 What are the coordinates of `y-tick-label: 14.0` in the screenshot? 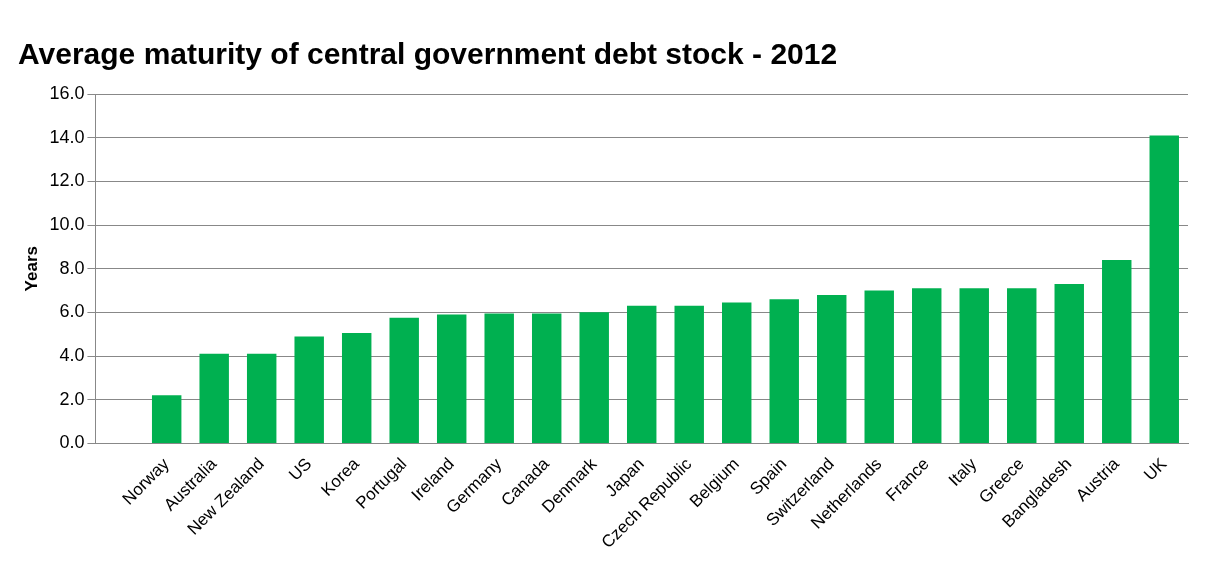 It's located at (67, 136).